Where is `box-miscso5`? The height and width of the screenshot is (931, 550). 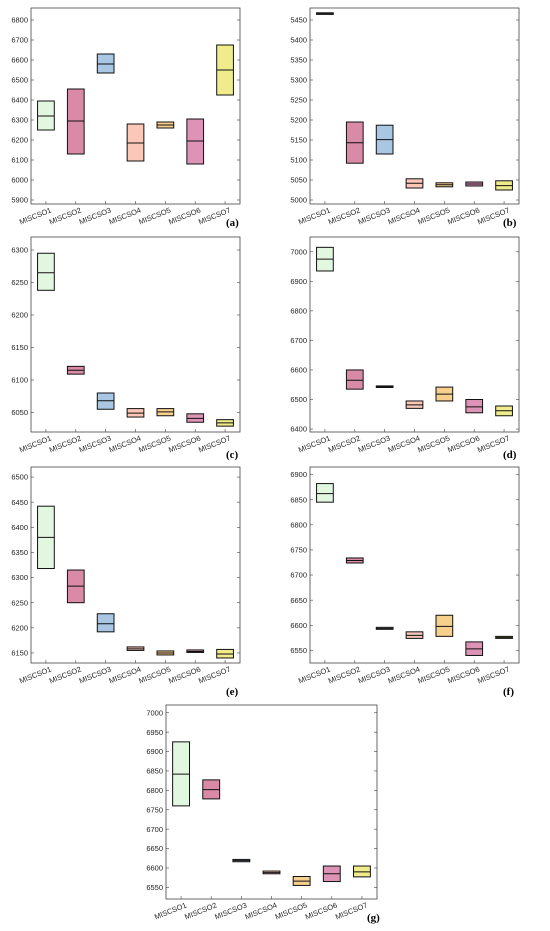 box-miscso5 is located at coordinates (444, 625).